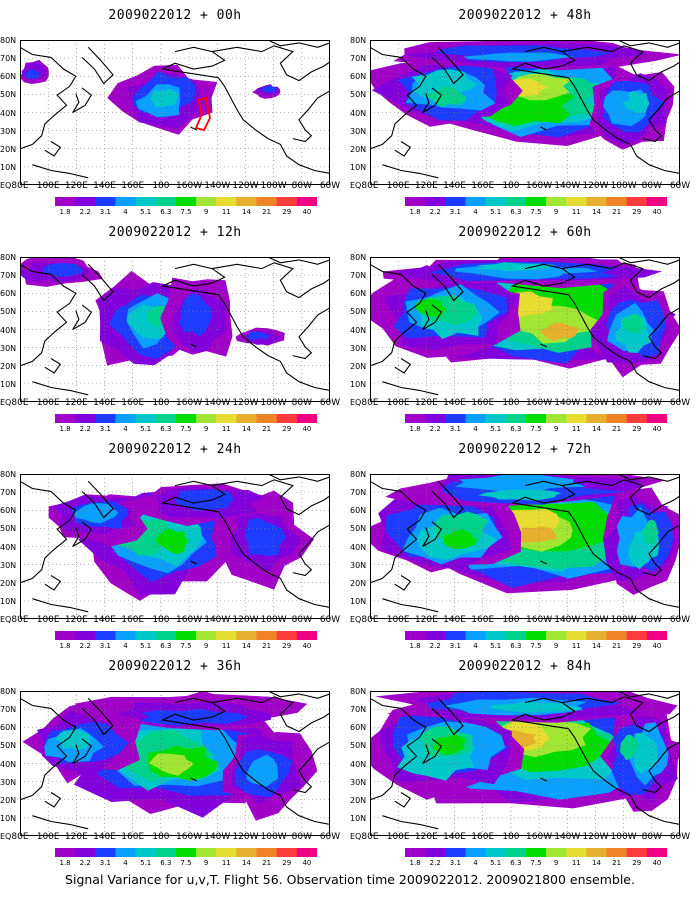 This screenshot has height=900, width=700. What do you see at coordinates (454, 620) in the screenshot?
I see `longitude-label: 140E` at bounding box center [454, 620].